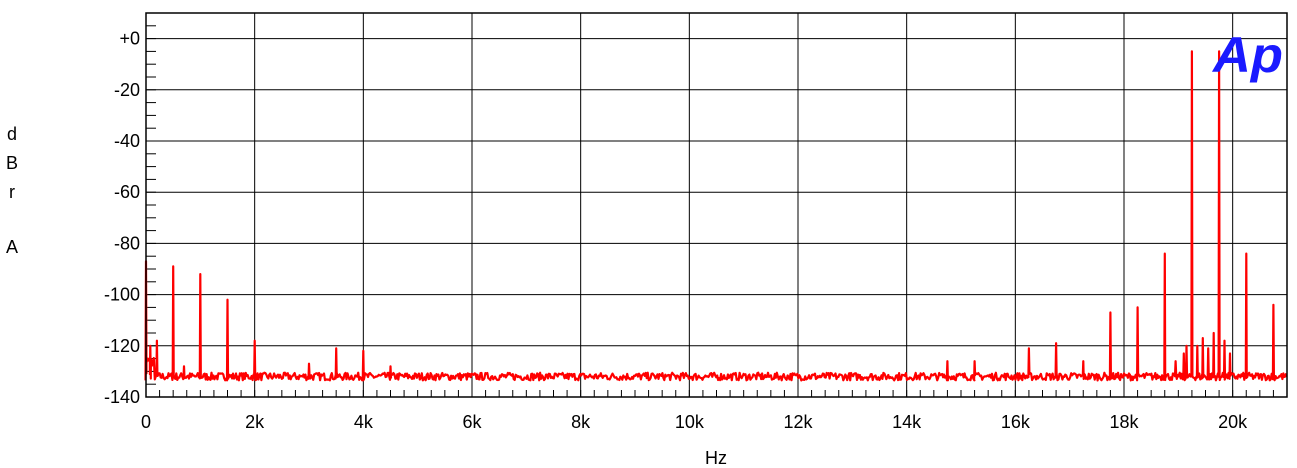 This screenshot has width=1297, height=468. What do you see at coordinates (122, 218) in the screenshot?
I see `y-tick-labels: +0 -20 -40 -60 -80 -100 -120 -140` at bounding box center [122, 218].